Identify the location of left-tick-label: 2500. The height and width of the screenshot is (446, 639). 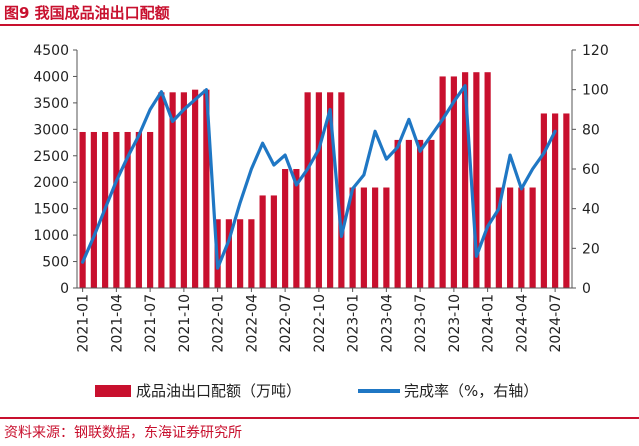
(51, 157).